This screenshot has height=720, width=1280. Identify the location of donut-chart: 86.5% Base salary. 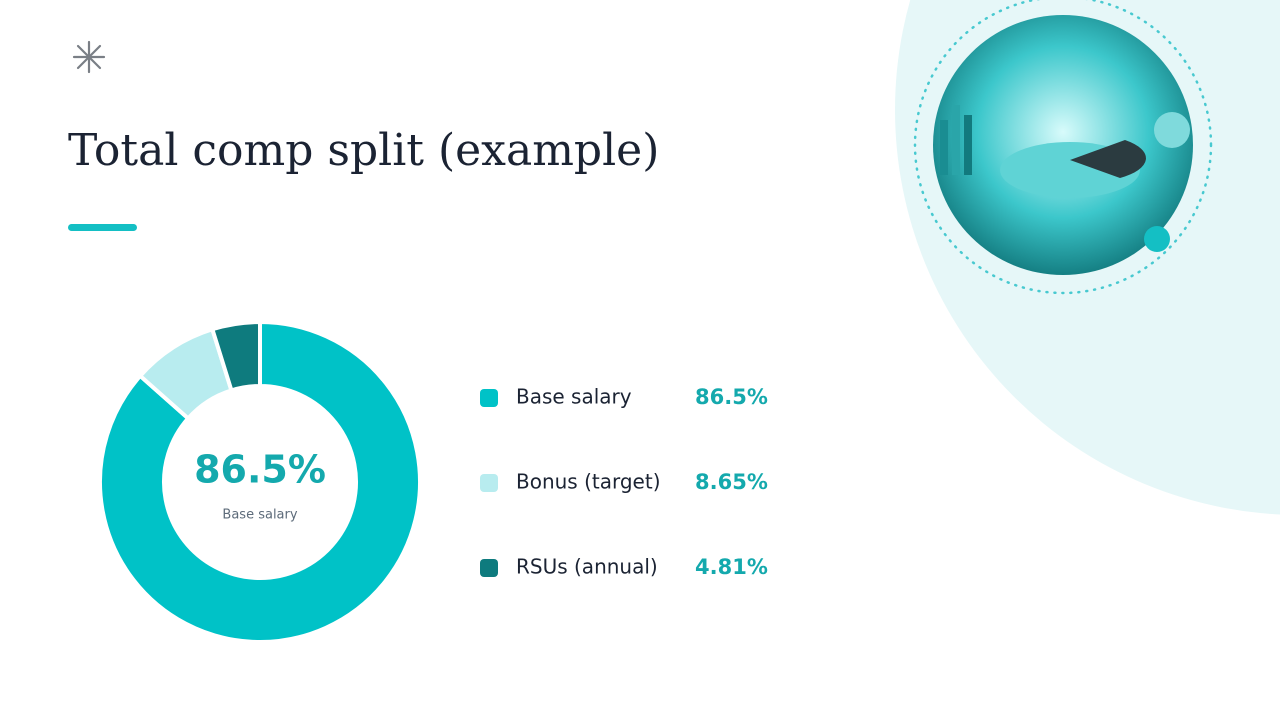
(260, 482).